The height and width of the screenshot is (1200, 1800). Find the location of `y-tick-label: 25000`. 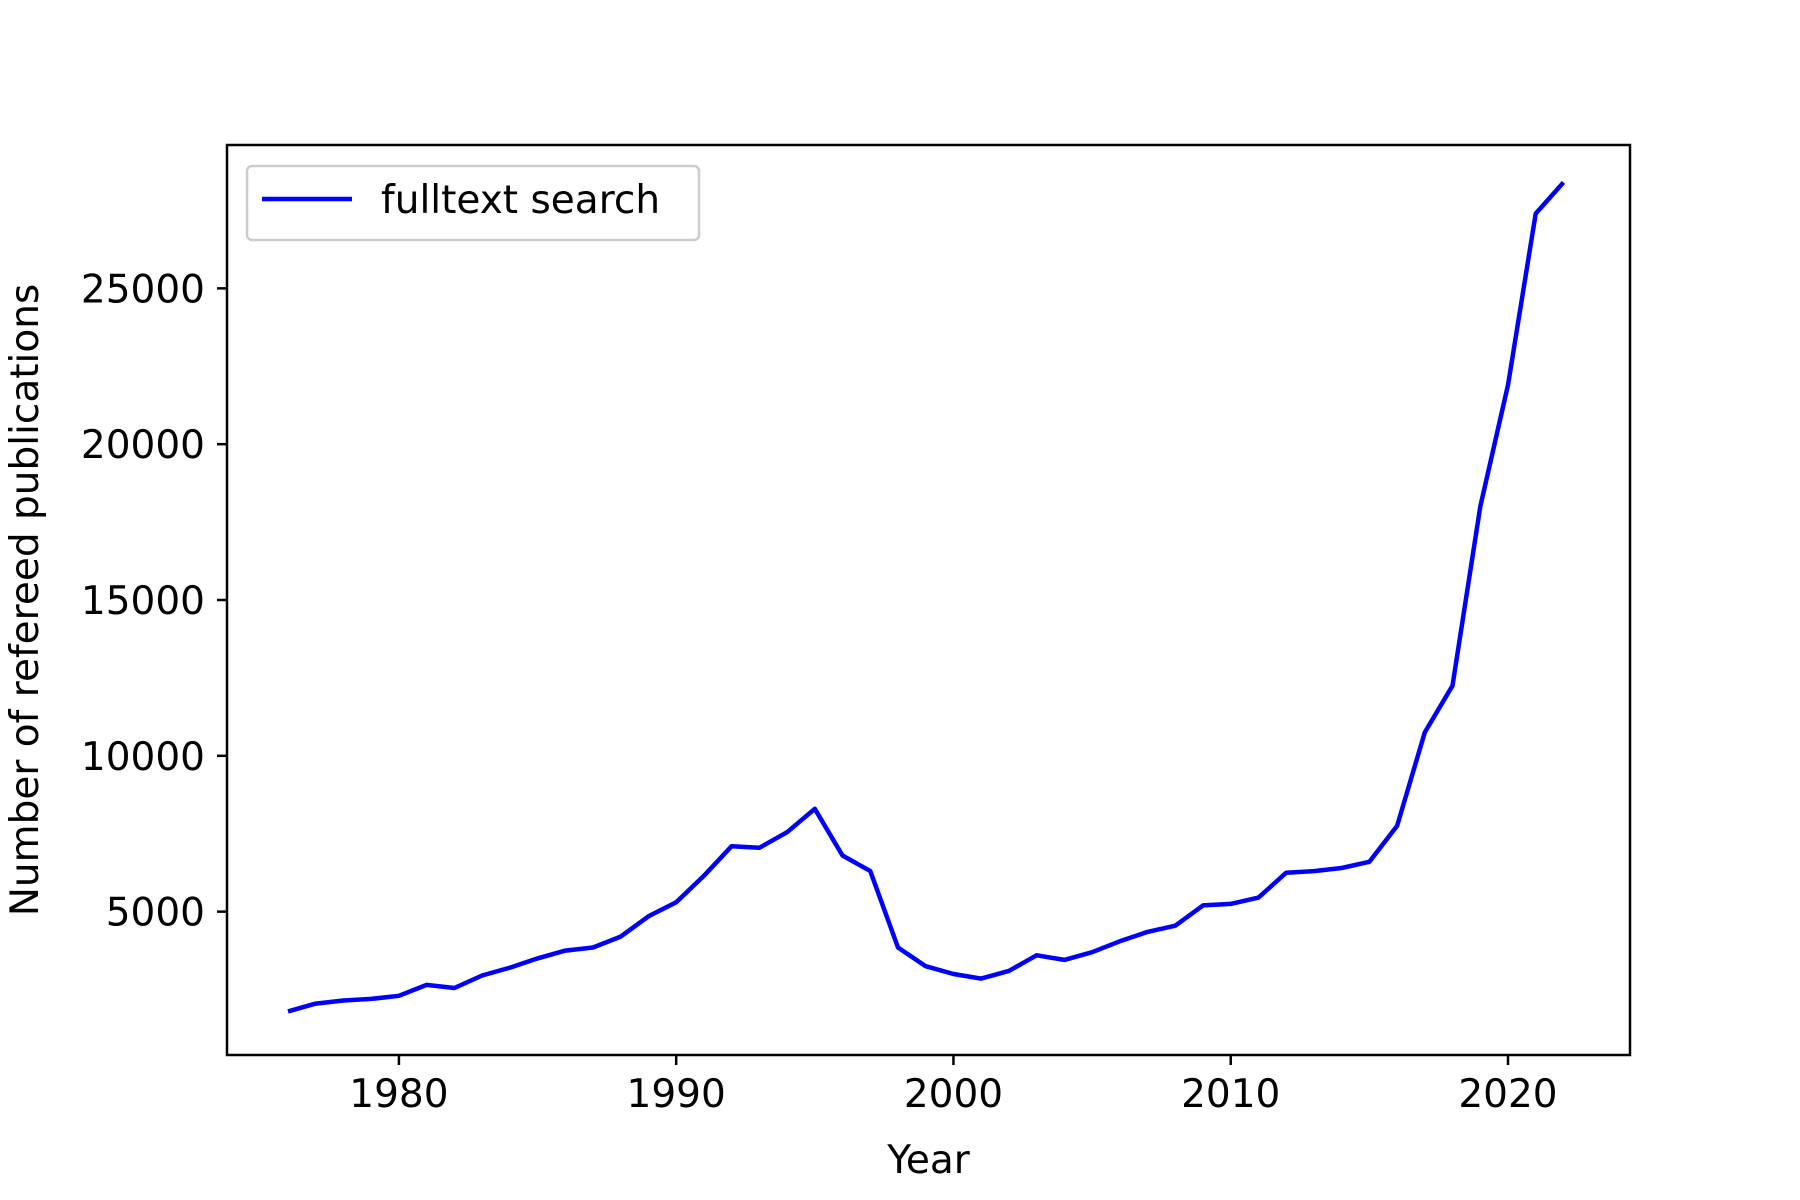

y-tick-label: 25000 is located at coordinates (143, 289).